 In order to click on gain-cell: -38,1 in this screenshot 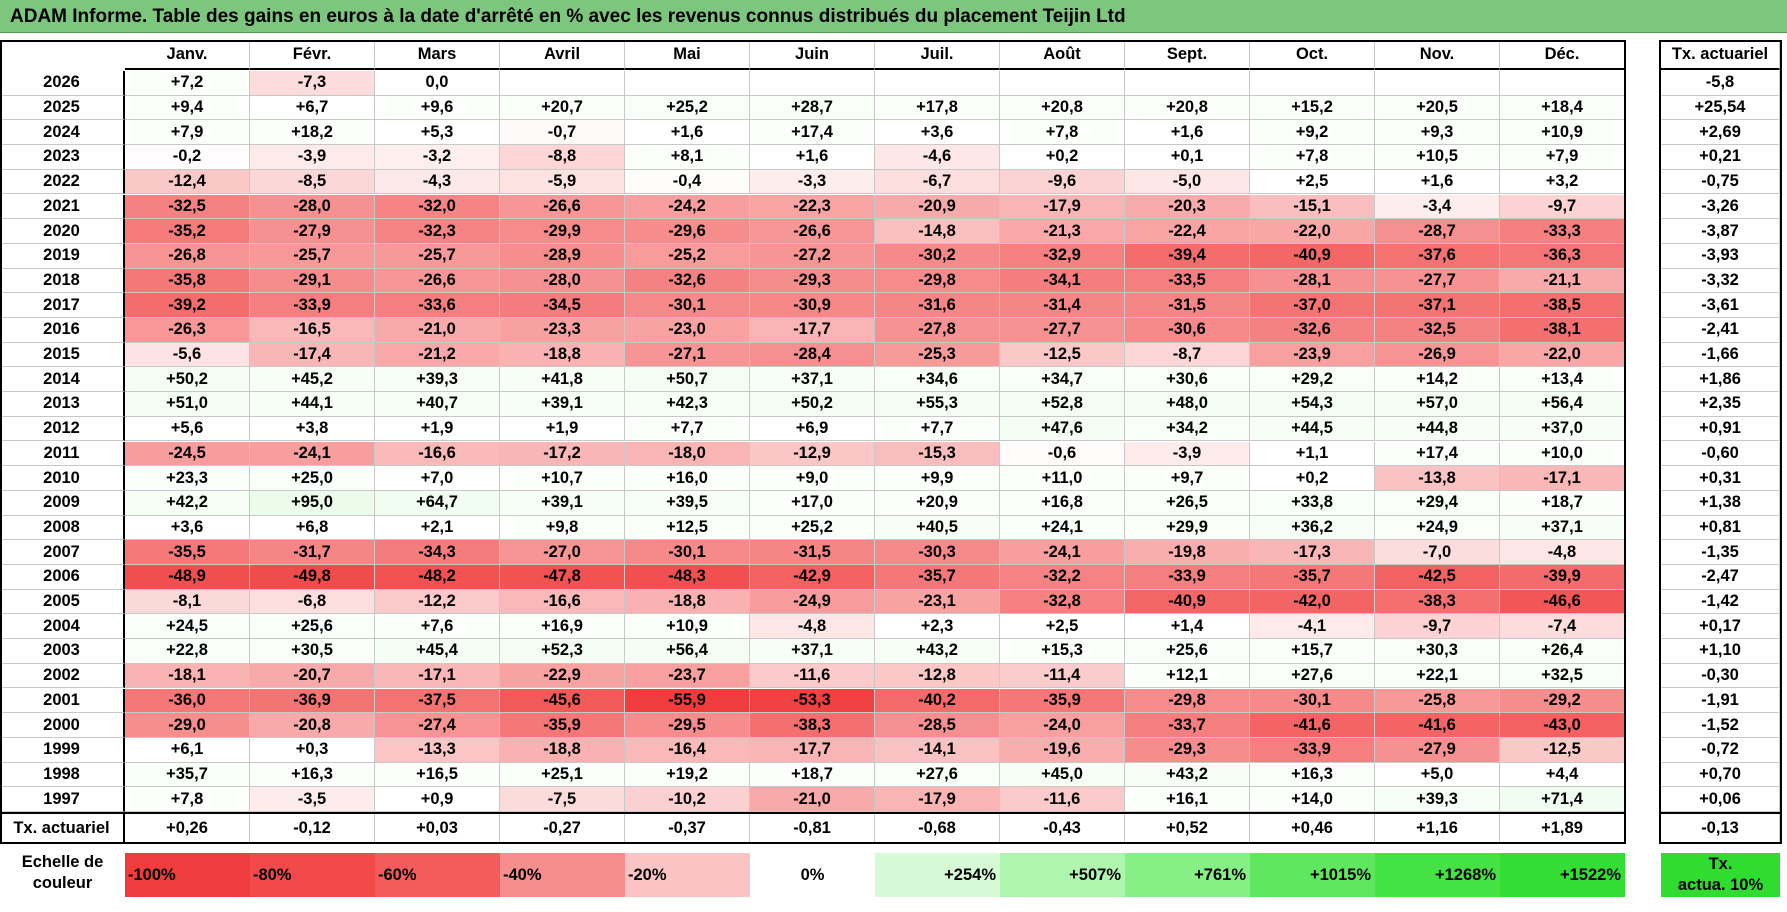, I will do `click(1562, 330)`.